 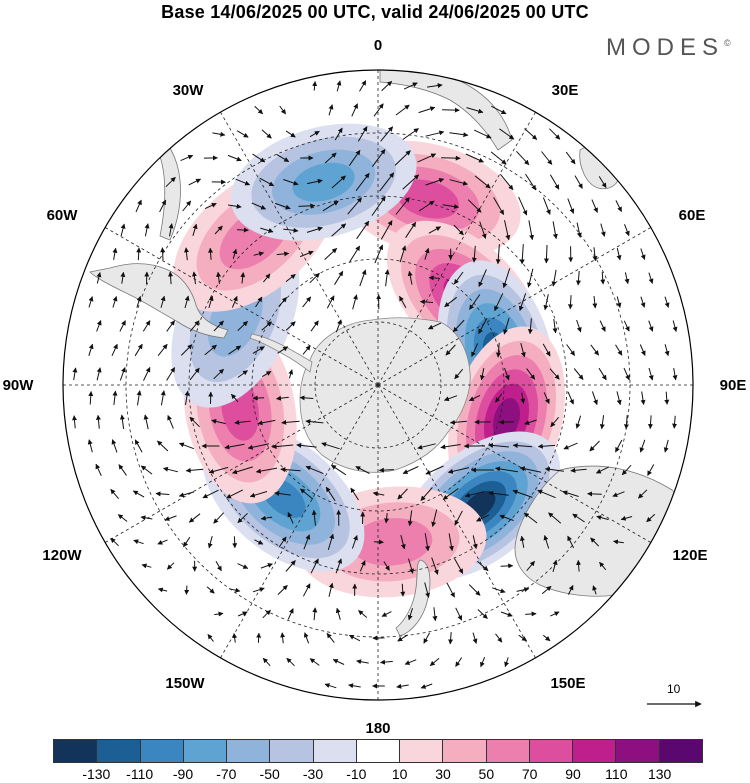 I want to click on colorbar-label-11: 90, so click(x=573, y=774).